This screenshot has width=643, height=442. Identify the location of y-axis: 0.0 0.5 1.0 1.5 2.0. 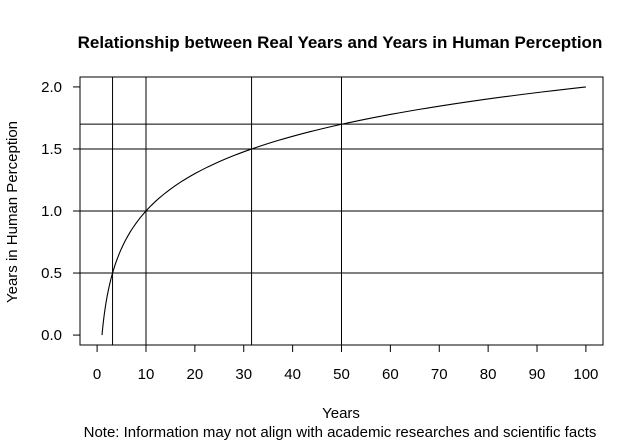
(61, 211).